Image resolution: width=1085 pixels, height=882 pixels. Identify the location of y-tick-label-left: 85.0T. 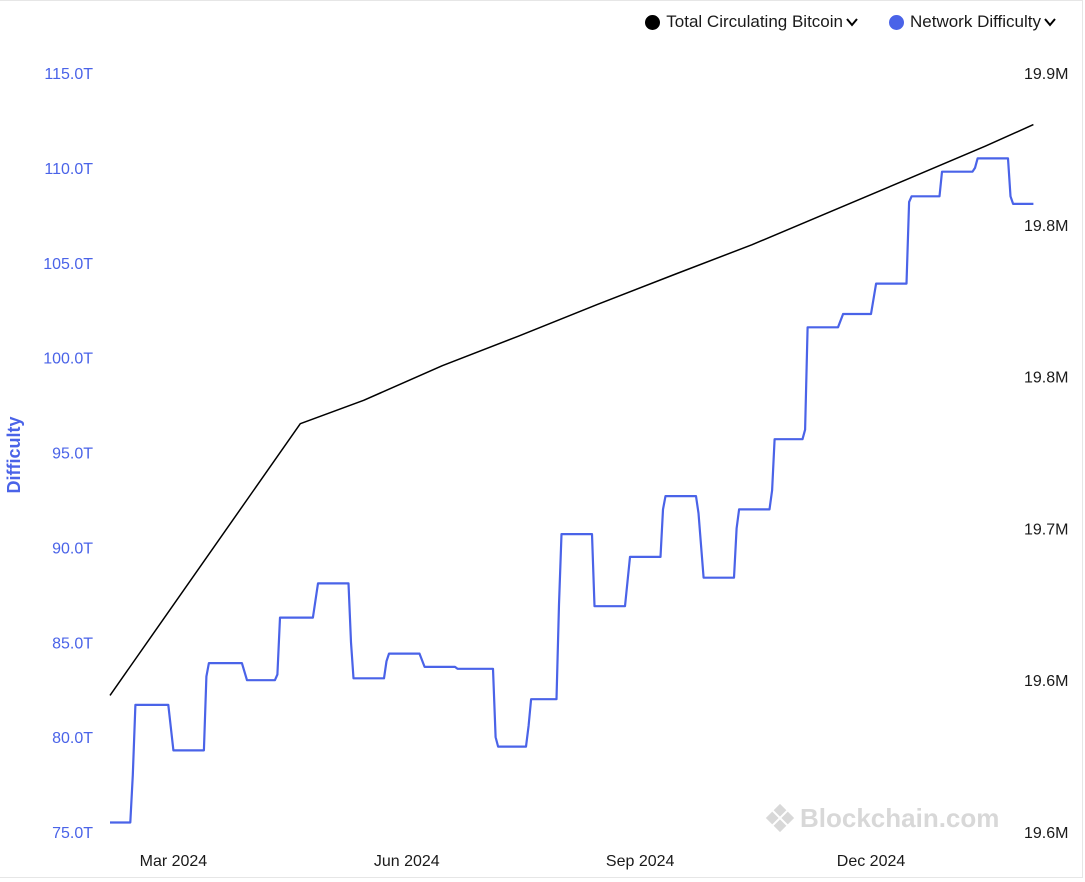
(72, 643).